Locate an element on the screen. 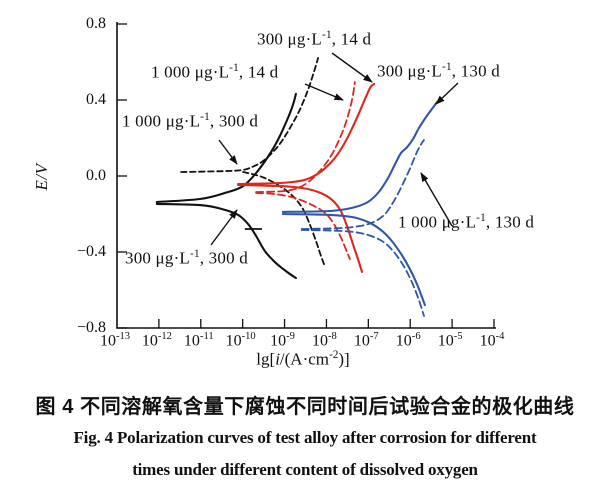 The height and width of the screenshot is (500, 610). x-axis-label: lg[i/(A·cm-2)] is located at coordinates (303, 359).